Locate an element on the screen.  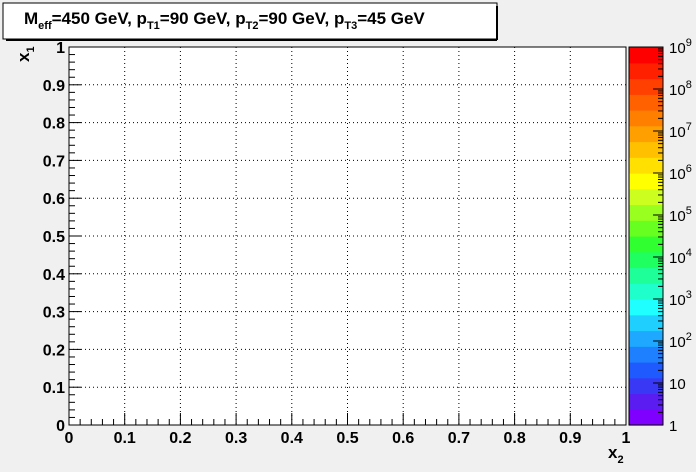
color-palette-labels: 1 10 102 103 104 105 106 107 108 109 is located at coordinates (680, 236).